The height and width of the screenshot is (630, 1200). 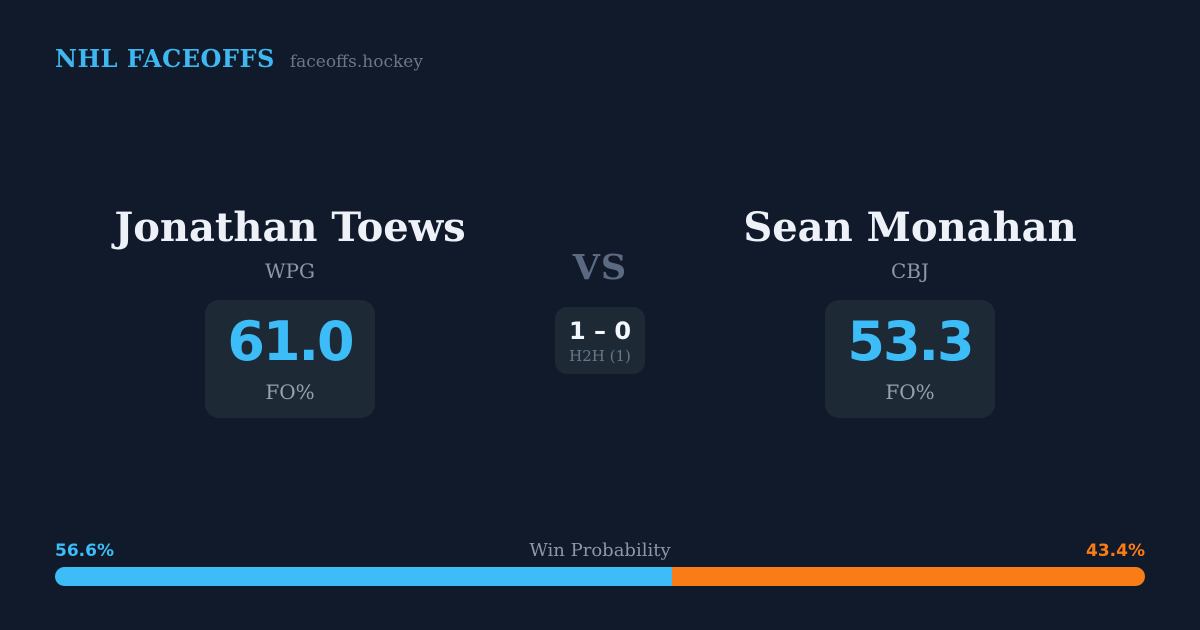 I want to click on player-left-fo-pct: 61.0, so click(x=290, y=341).